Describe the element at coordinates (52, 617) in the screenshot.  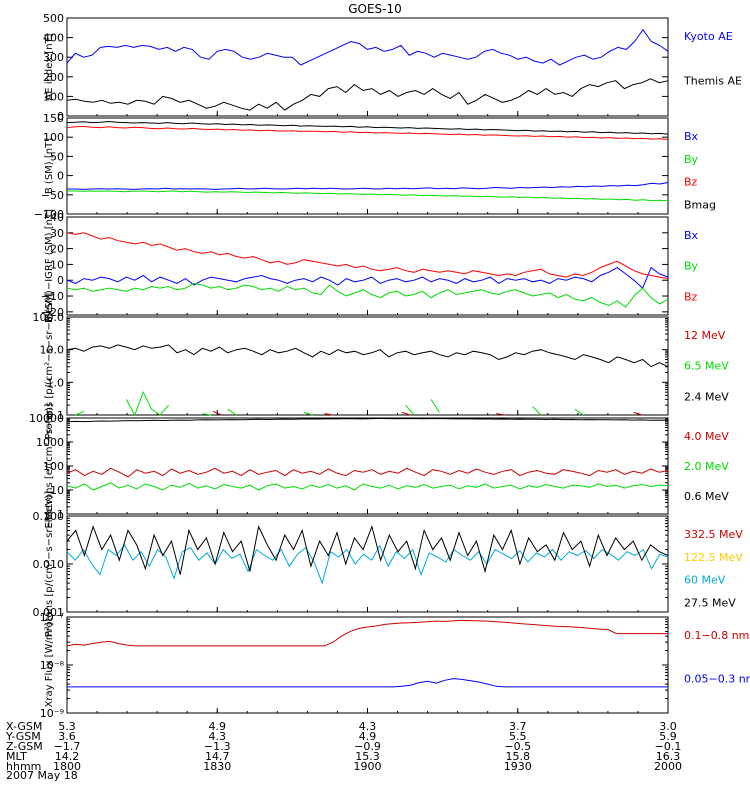
I see `y-tick-label: 10⁻⁷` at that location.